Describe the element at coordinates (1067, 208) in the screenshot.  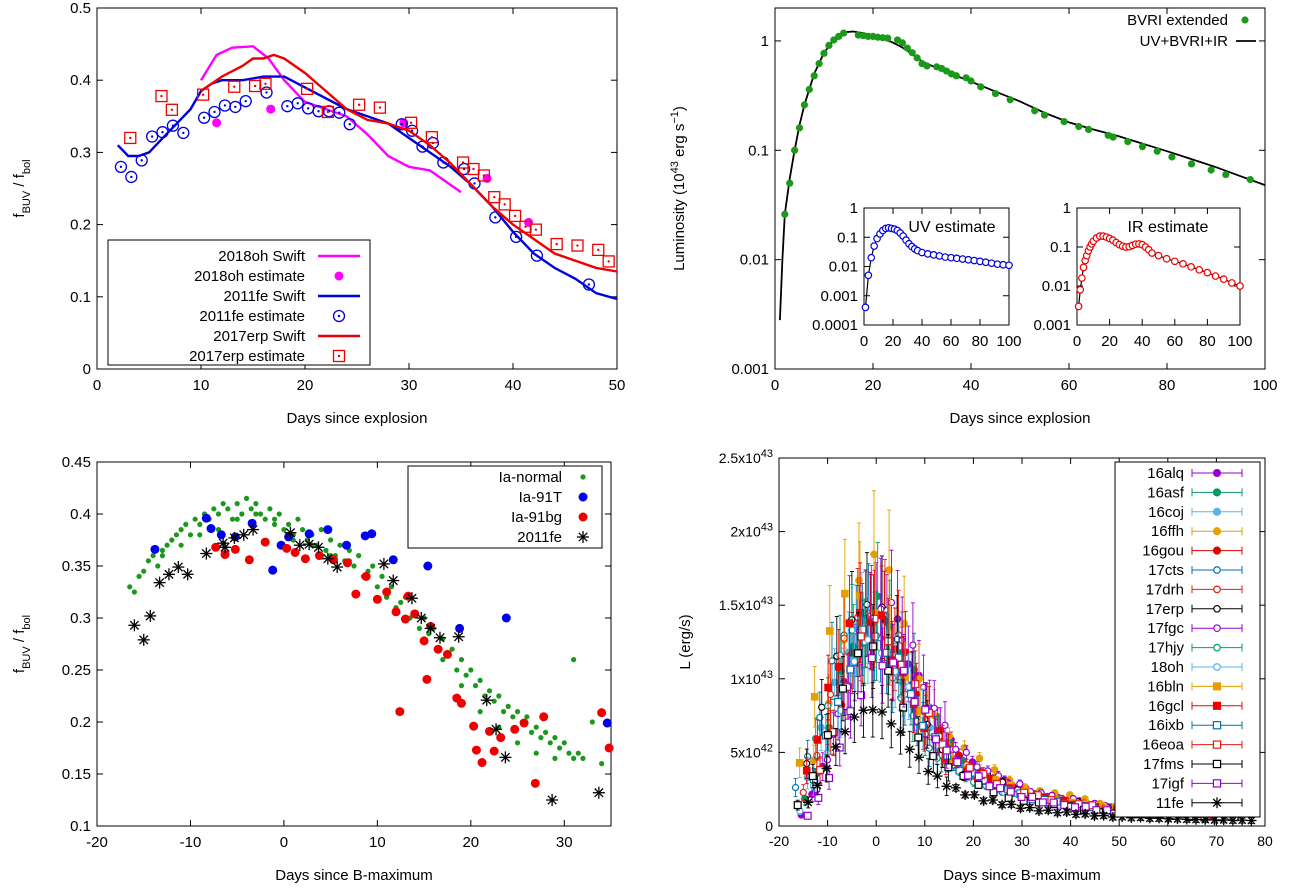
I see `panel-b-inset-ytick-label: 1` at that location.